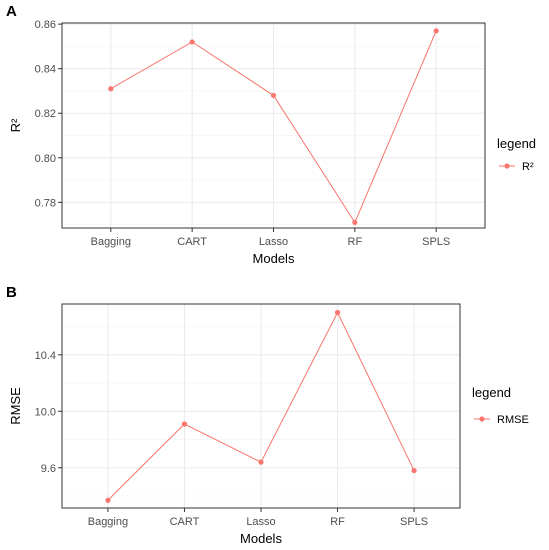 The height and width of the screenshot is (550, 549). Describe the element at coordinates (500, 405) in the screenshot. I see `panel-b-legend: legend RMSE` at that location.